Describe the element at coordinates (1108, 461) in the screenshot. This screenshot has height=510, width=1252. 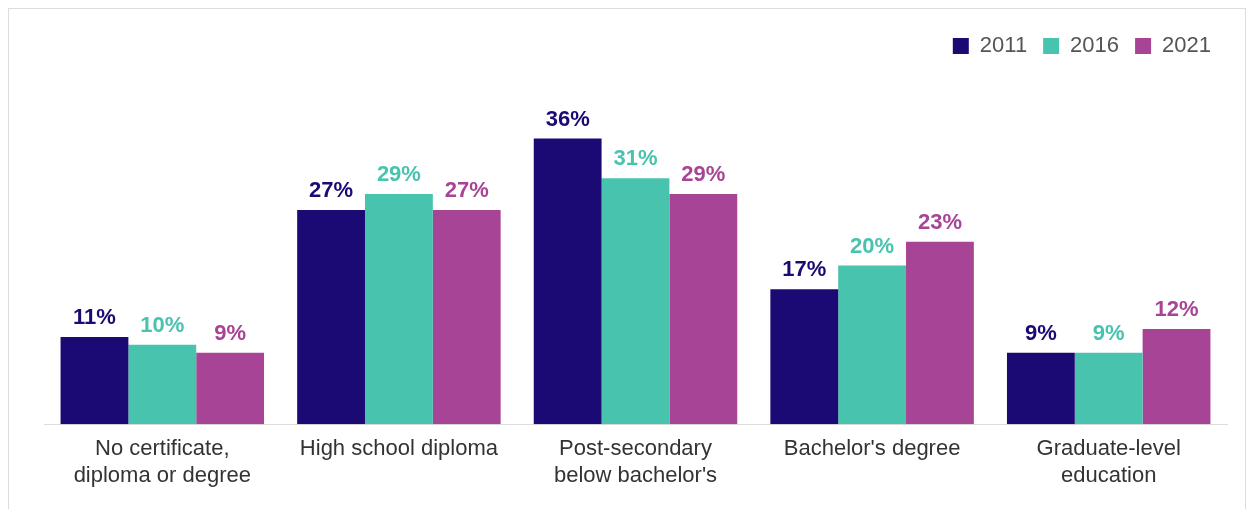
I see `x-tick-label: Graduate-level education` at that location.